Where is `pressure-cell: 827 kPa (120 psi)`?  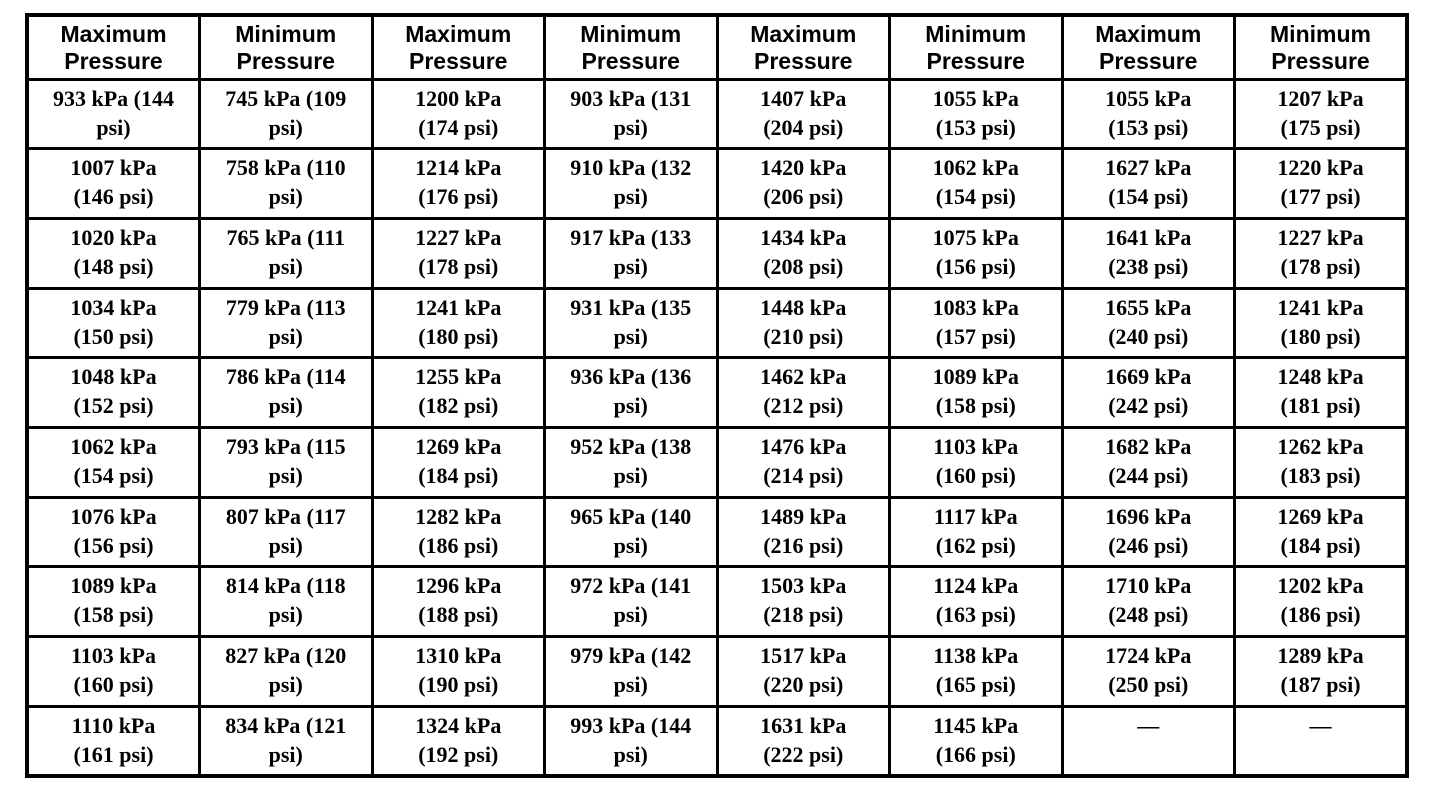 pressure-cell: 827 kPa (120 psi) is located at coordinates (286, 671).